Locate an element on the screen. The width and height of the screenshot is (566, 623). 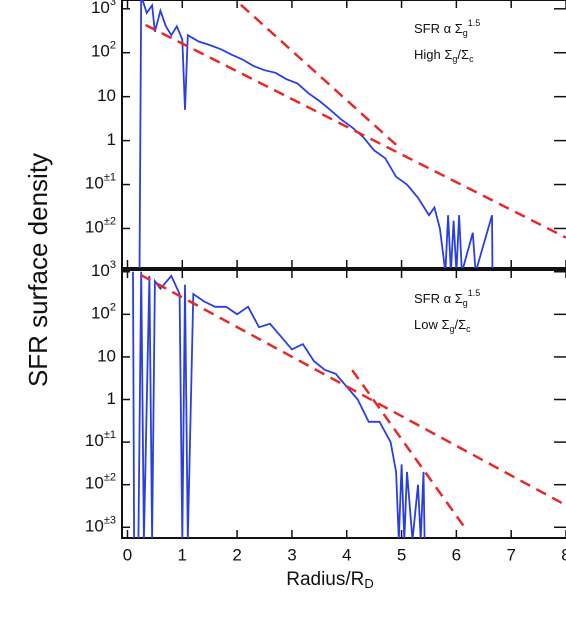
x-tick-label: 7 is located at coordinates (510, 554).